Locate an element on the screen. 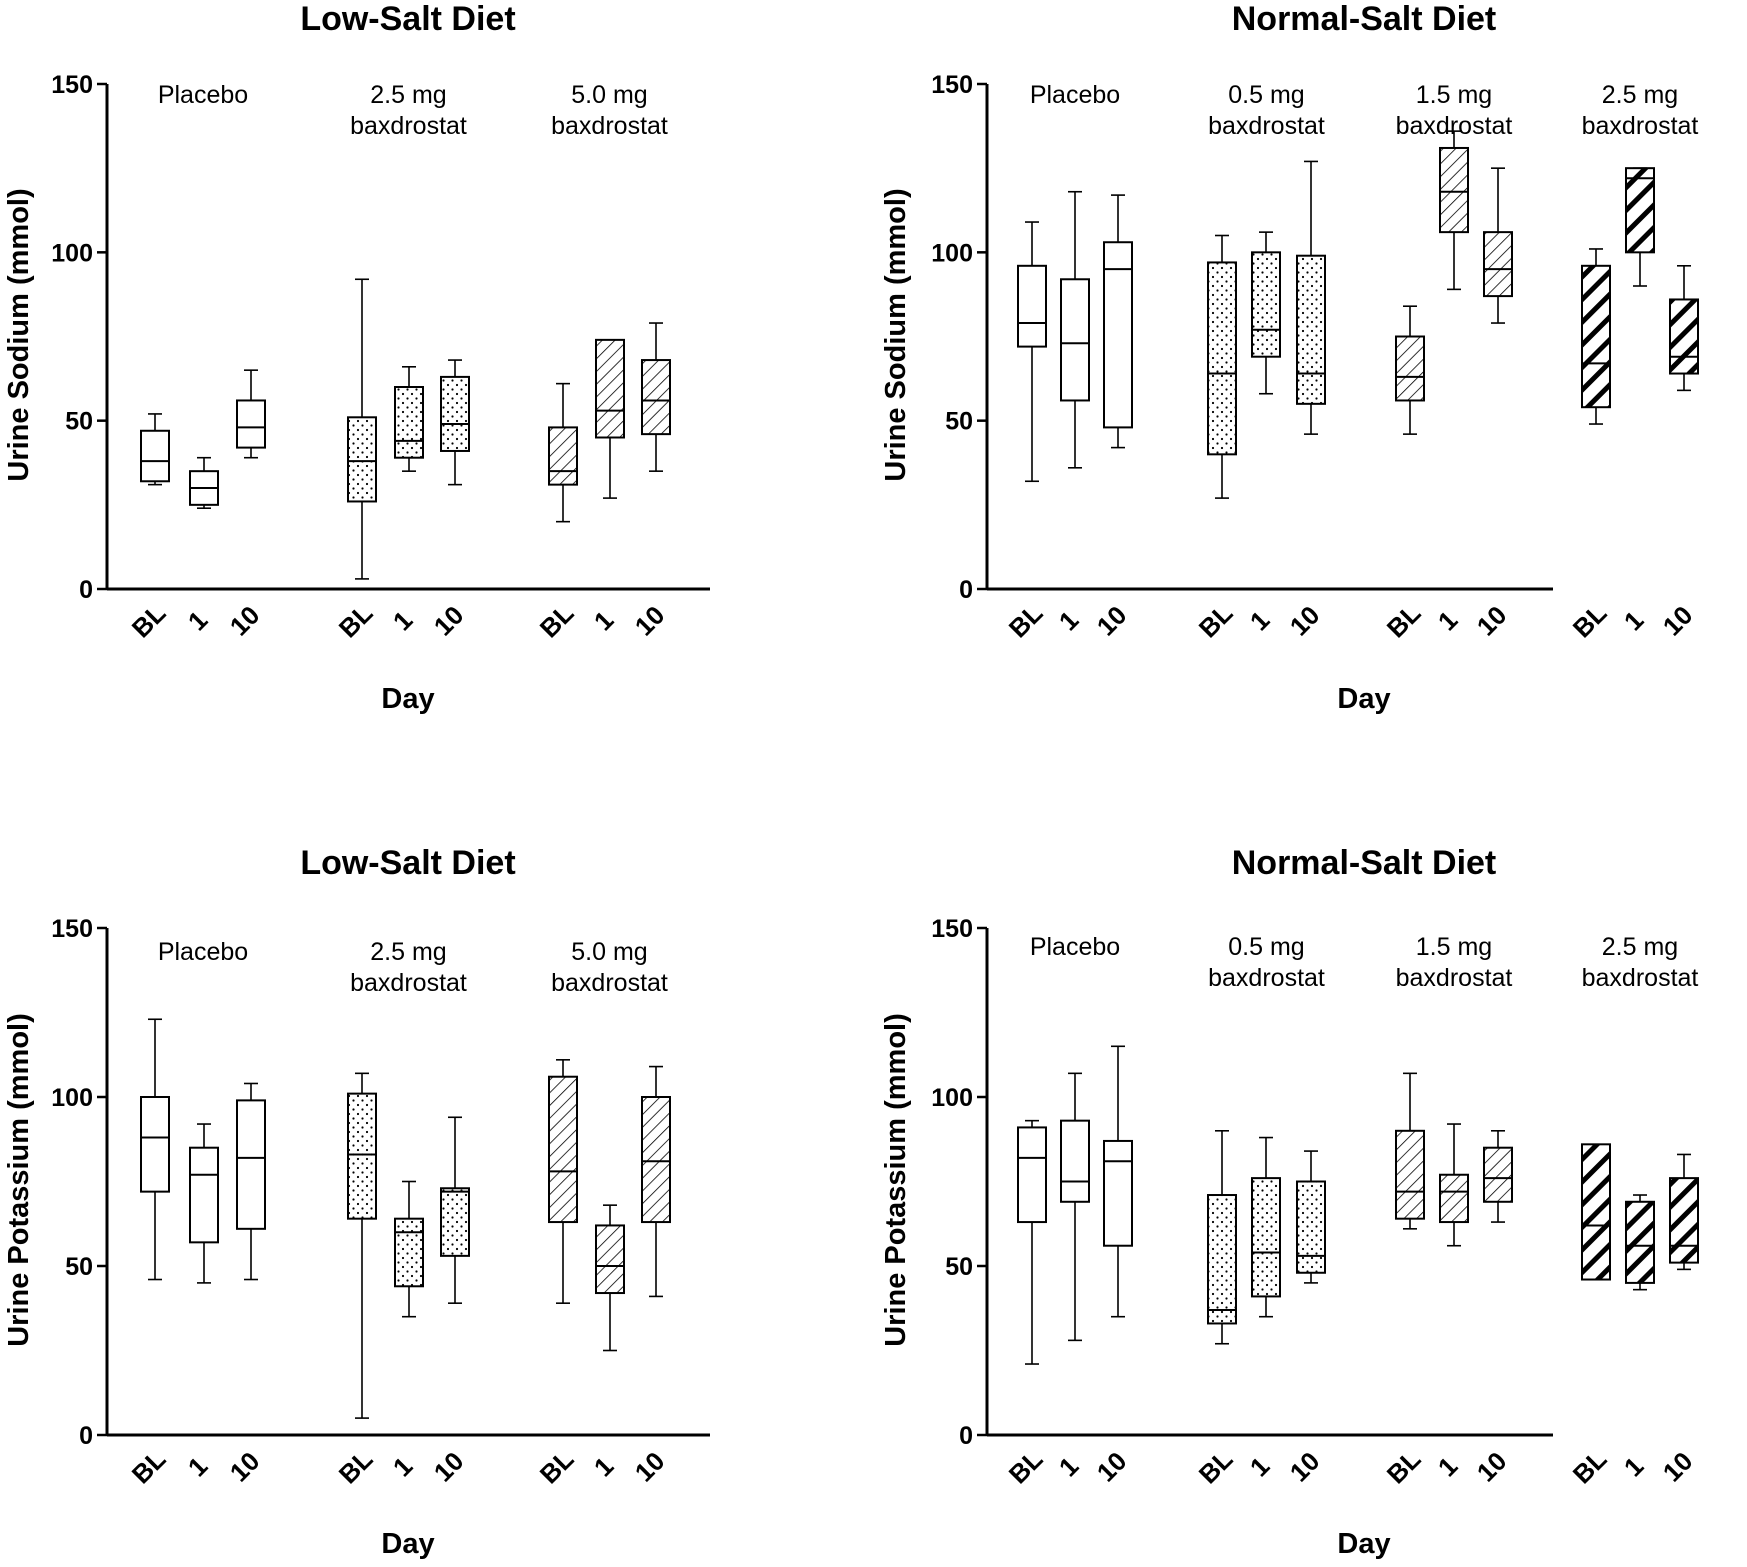 This screenshot has height=1567, width=1747. y-axis-label: Urine Potassium (mmol) is located at coordinates (19, 1180).